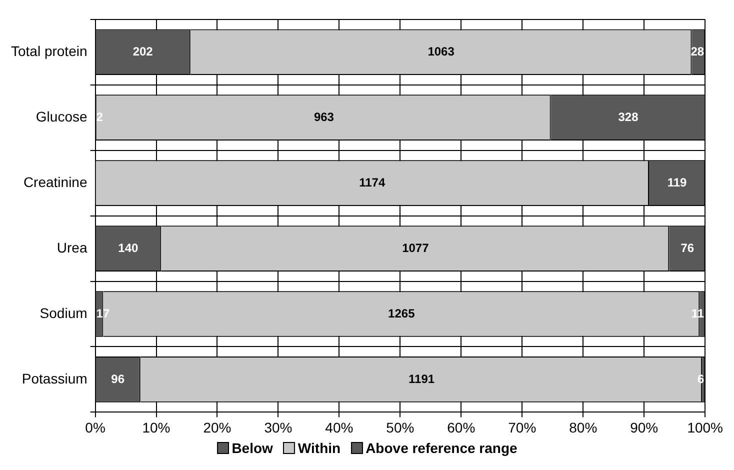 The height and width of the screenshot is (470, 734). What do you see at coordinates (324, 117) in the screenshot?
I see `annotation: 963` at bounding box center [324, 117].